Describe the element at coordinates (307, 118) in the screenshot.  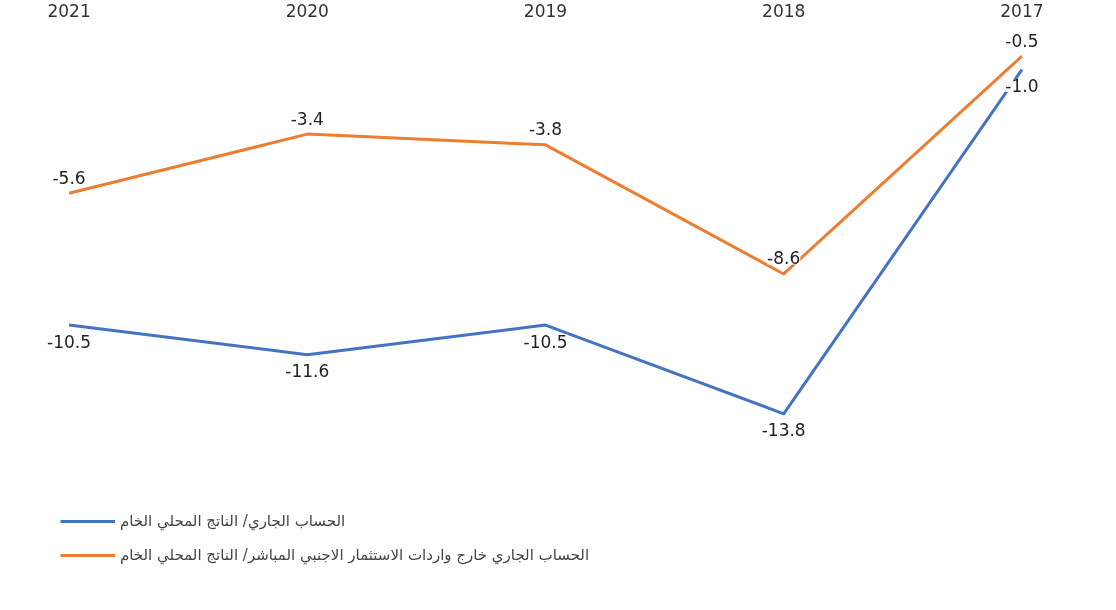
I see `data-label: -3.4` at that location.